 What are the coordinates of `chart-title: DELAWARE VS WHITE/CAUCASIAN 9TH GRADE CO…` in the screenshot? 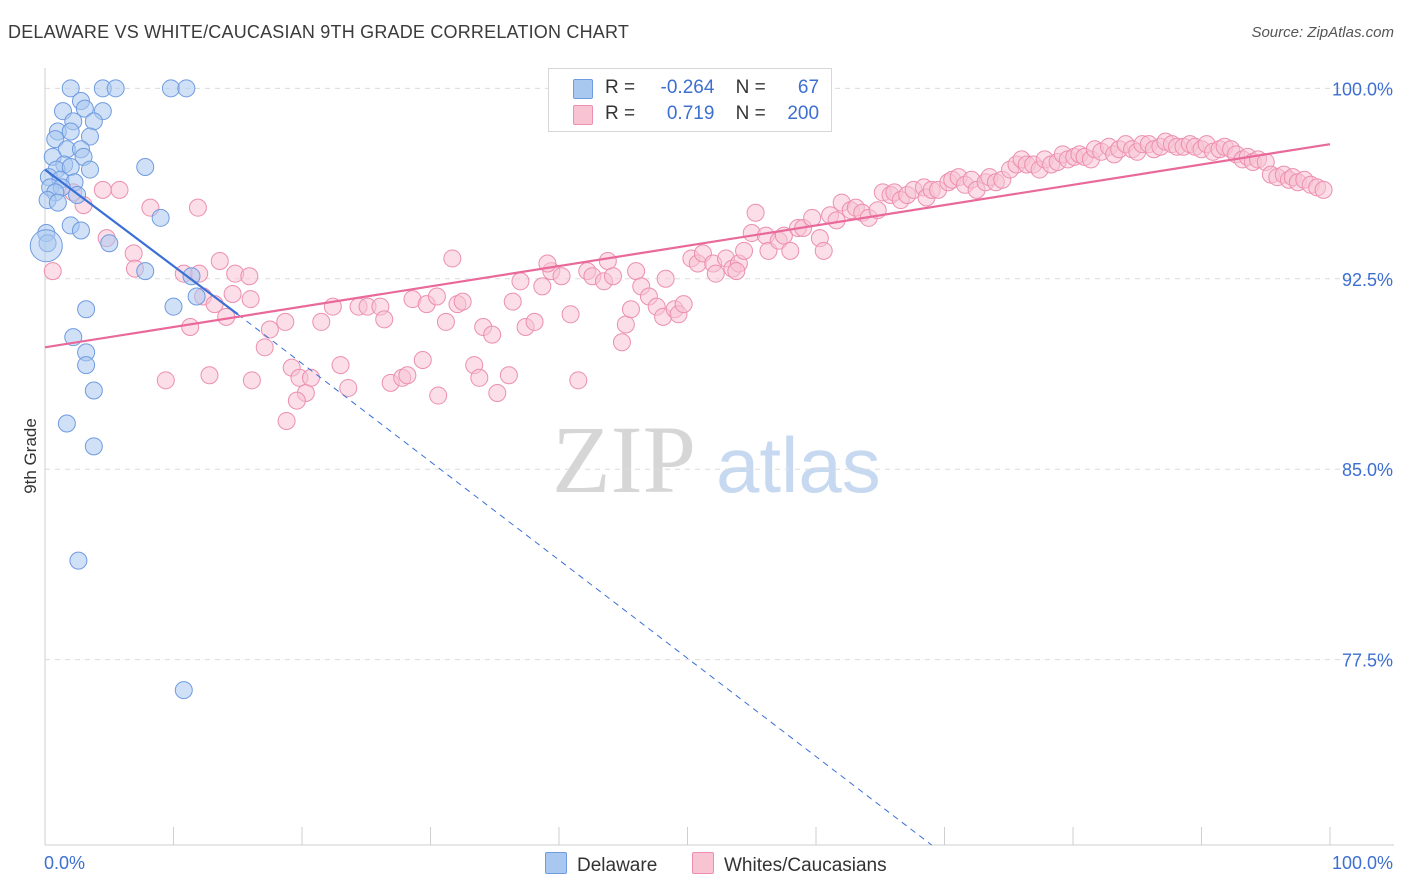 It's located at (319, 32).